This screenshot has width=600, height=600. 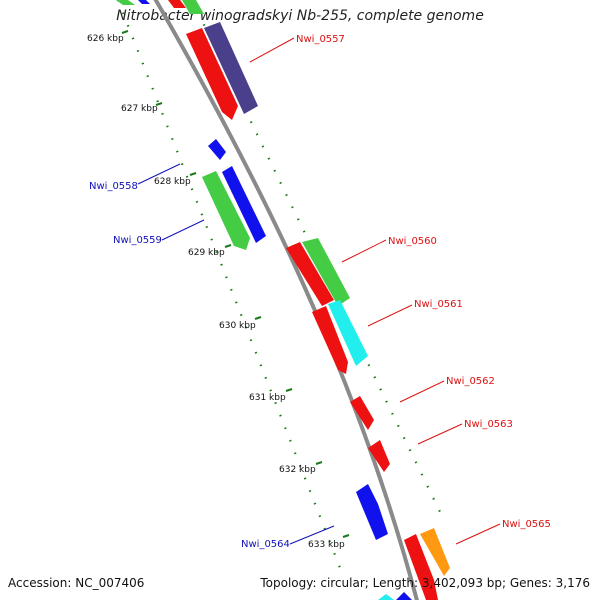 What do you see at coordinates (326, 545) in the screenshot?
I see `kbp-label: 633 kbp` at bounding box center [326, 545].